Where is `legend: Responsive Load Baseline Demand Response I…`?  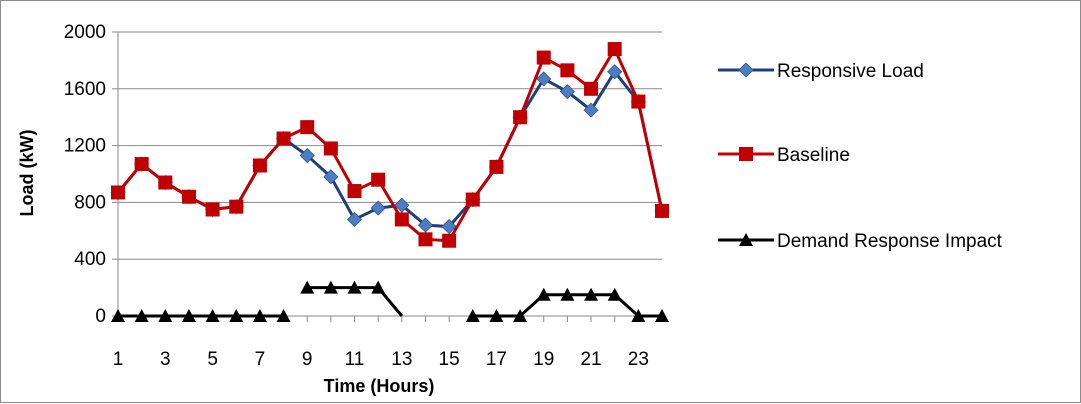
legend: Responsive Load Baseline Demand Response I… is located at coordinates (860, 156).